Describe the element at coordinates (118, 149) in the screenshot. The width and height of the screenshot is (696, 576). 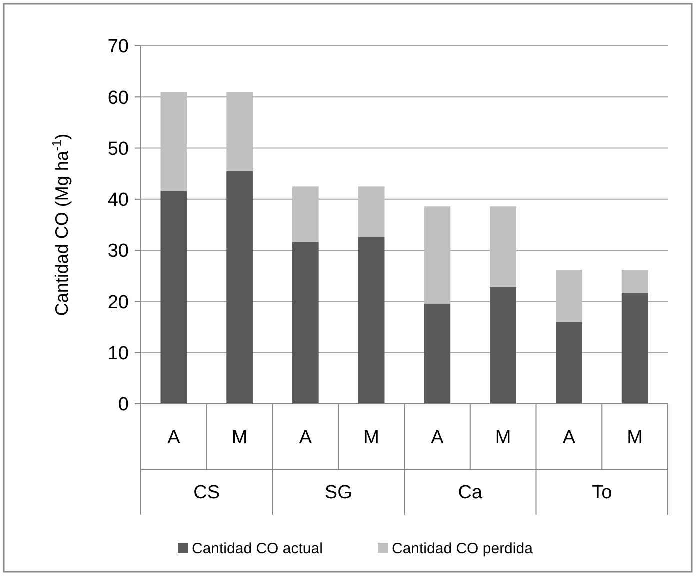
I see `y-tick-label: 50` at that location.